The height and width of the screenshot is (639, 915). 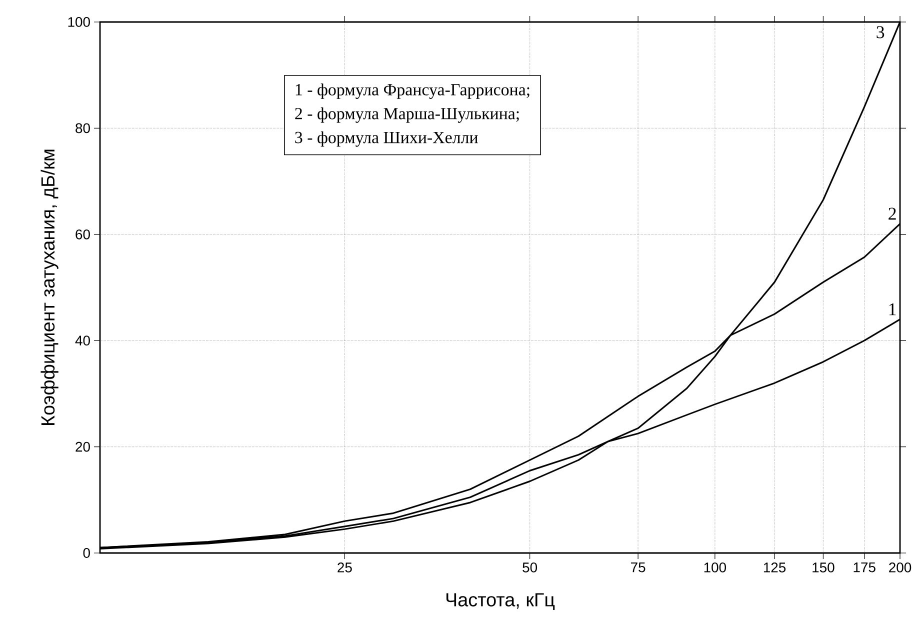 What do you see at coordinates (82, 341) in the screenshot?
I see `y-tick-label: 40` at bounding box center [82, 341].